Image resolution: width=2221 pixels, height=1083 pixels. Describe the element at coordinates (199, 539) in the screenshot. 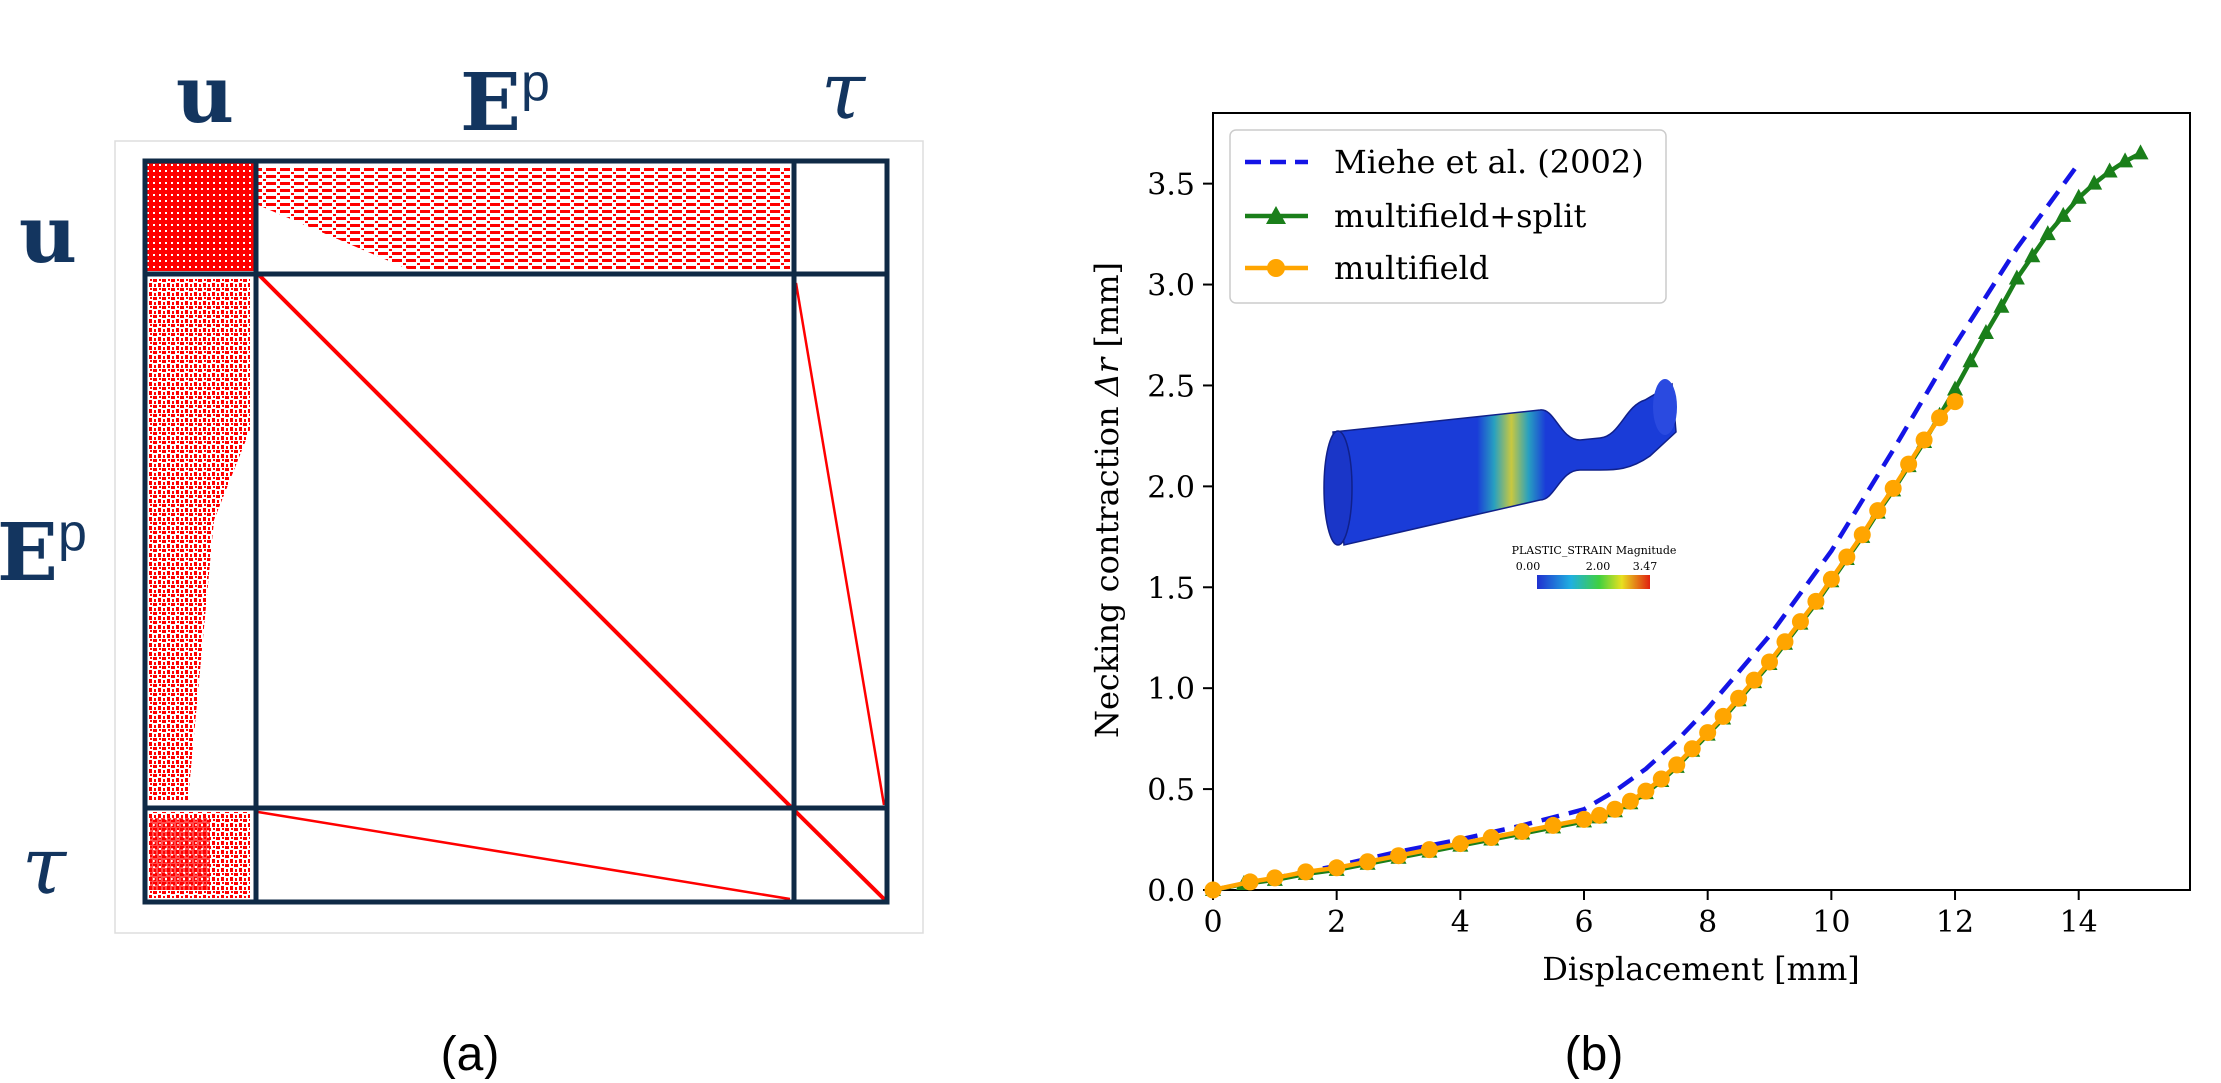

I see `block-ep-u` at that location.